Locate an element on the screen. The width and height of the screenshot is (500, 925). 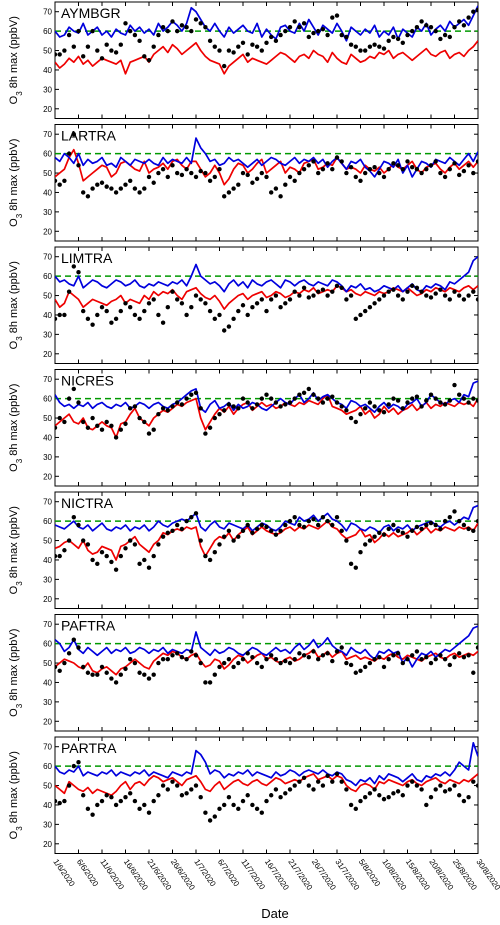
red-series-line is located at coordinates (266, 785).